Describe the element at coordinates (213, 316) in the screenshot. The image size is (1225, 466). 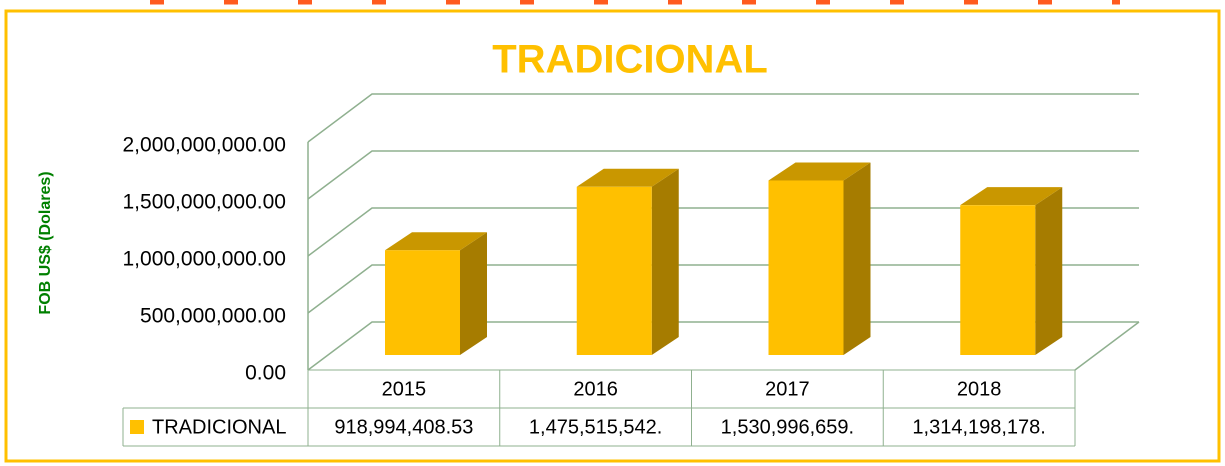
I see `y-tick-label: 500,000,000.00` at that location.